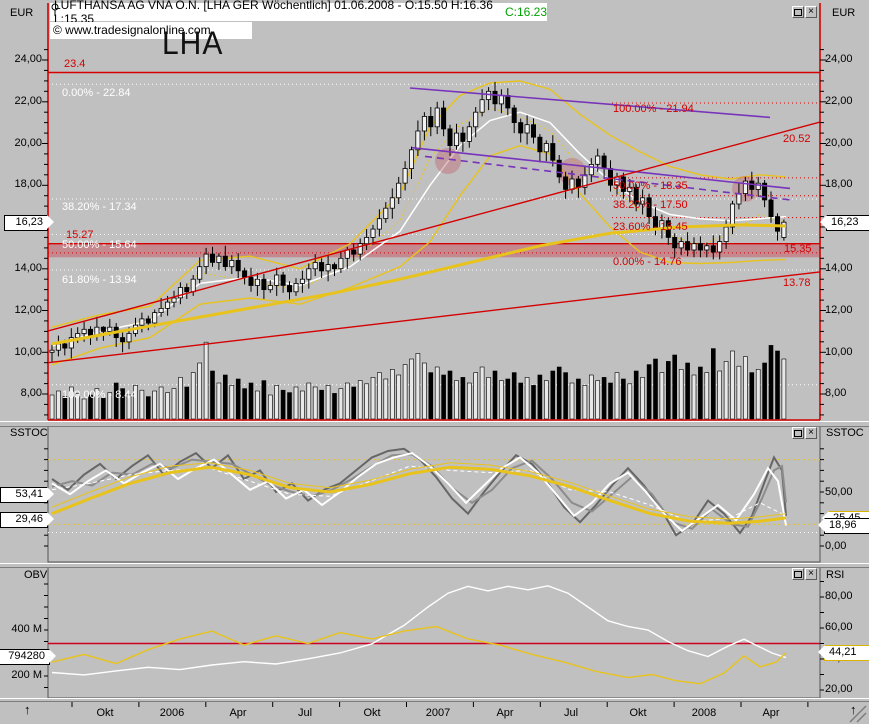 This screenshot has width=869, height=724. I want to click on level-label-23-4: 23.4, so click(75, 64).